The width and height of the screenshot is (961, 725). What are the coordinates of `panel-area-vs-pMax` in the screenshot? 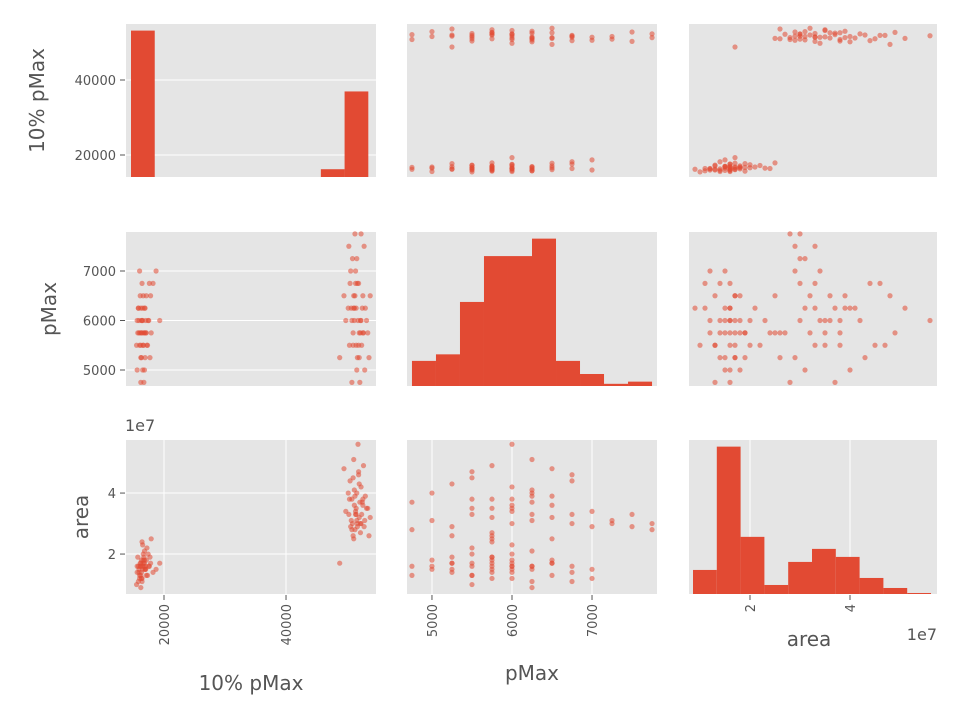 It's located at (532, 517).